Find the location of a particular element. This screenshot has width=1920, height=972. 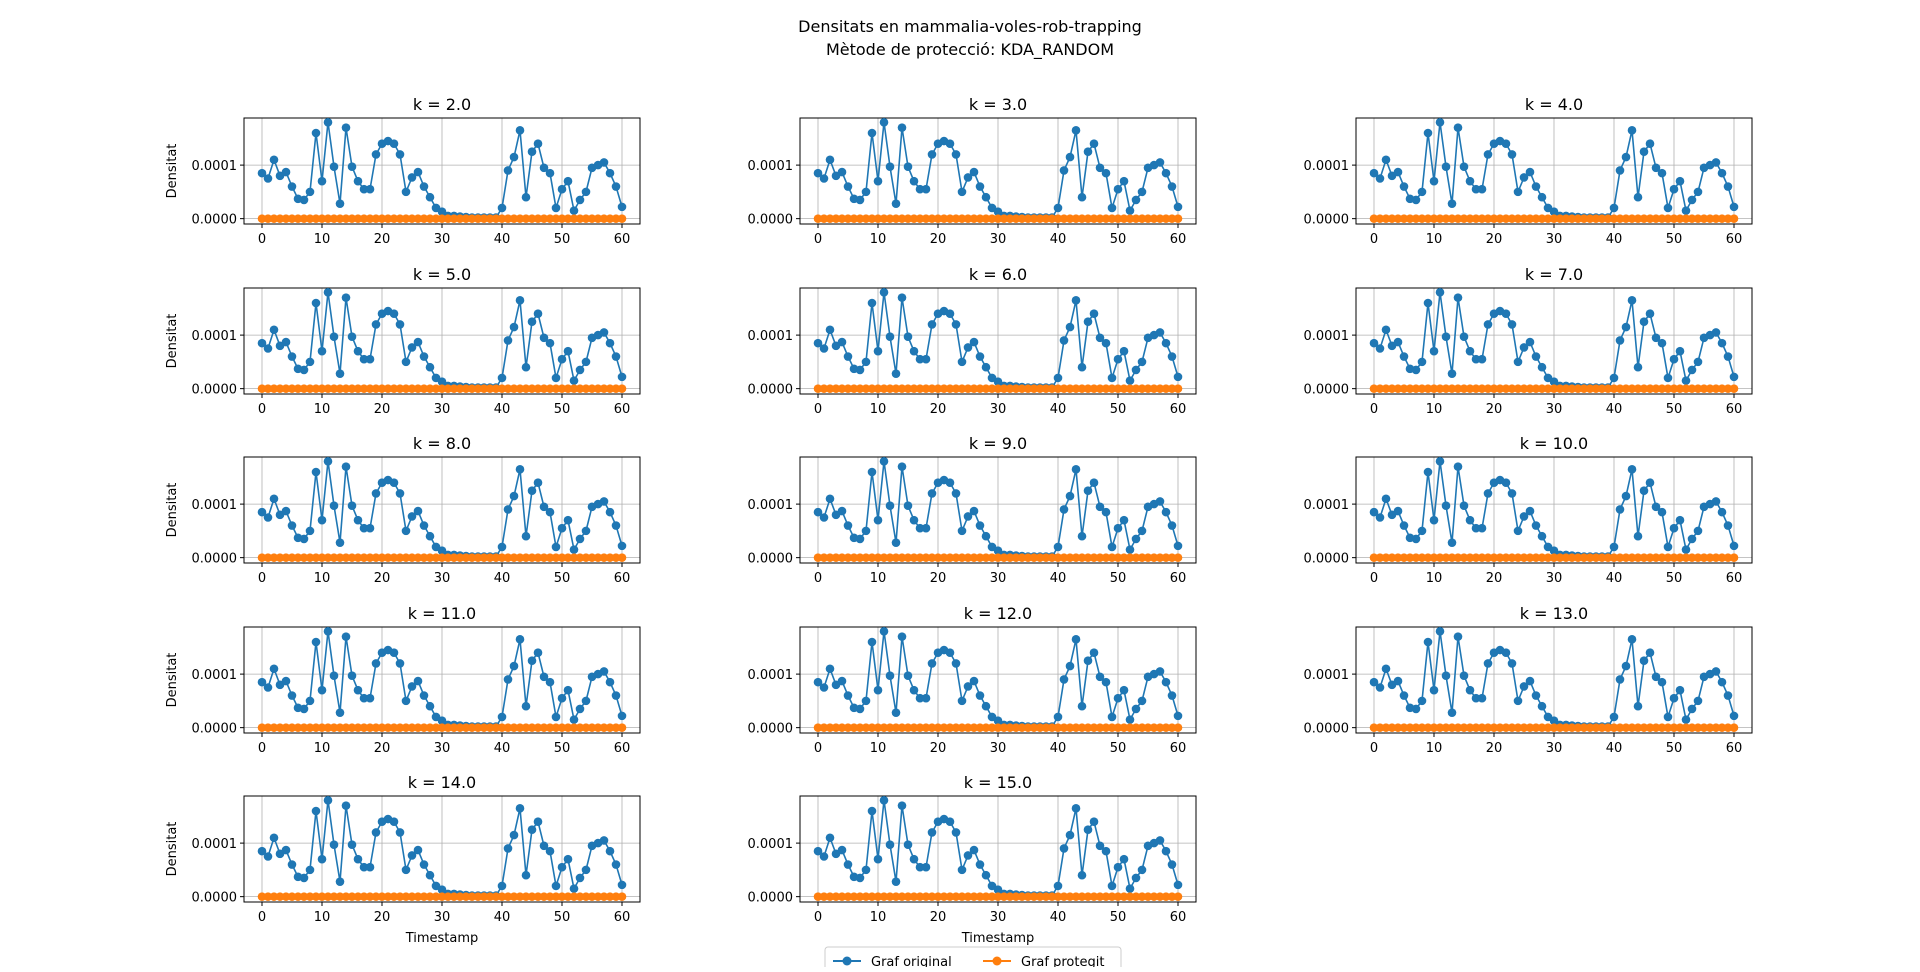

x-tick-label: 60 is located at coordinates (1734, 409).